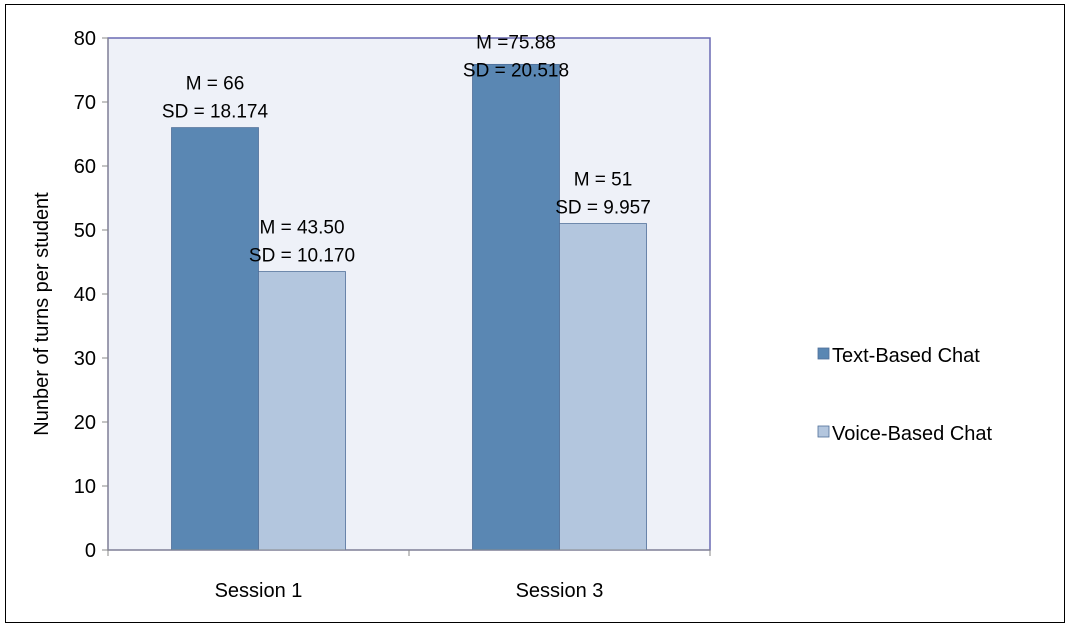 The image size is (1070, 627). I want to click on y-tick-label: 20, so click(85, 423).